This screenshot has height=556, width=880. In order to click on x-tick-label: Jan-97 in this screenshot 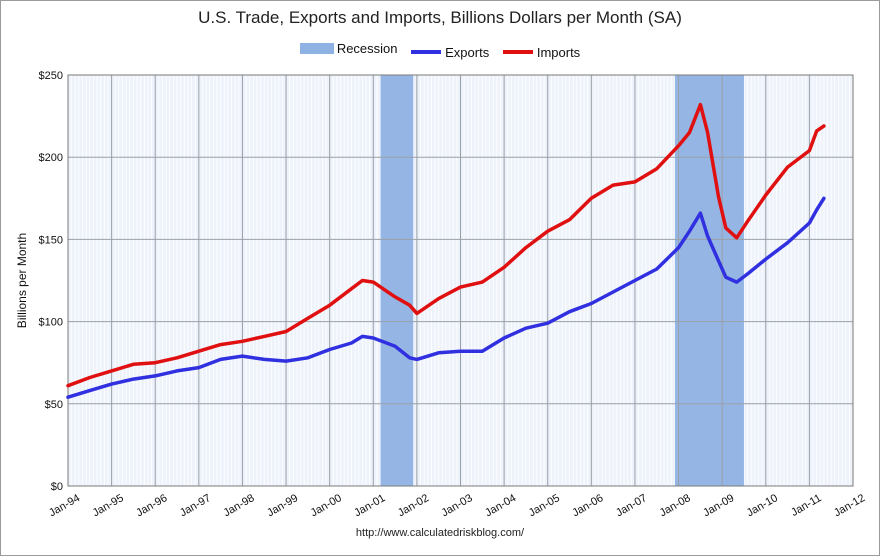, I will do `click(195, 505)`.